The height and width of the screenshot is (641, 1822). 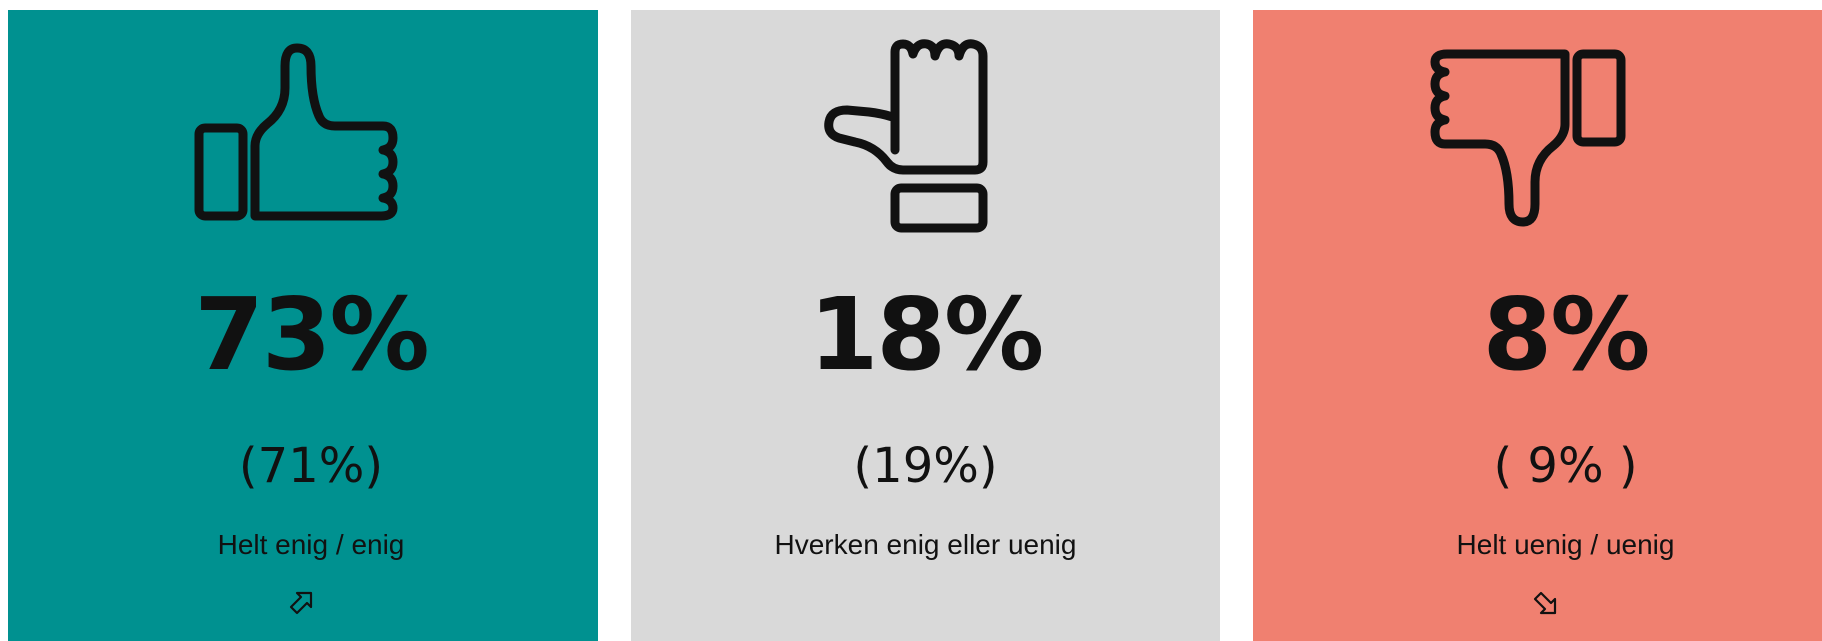 What do you see at coordinates (1531, 138) in the screenshot?
I see `thumbs-down-icon` at bounding box center [1531, 138].